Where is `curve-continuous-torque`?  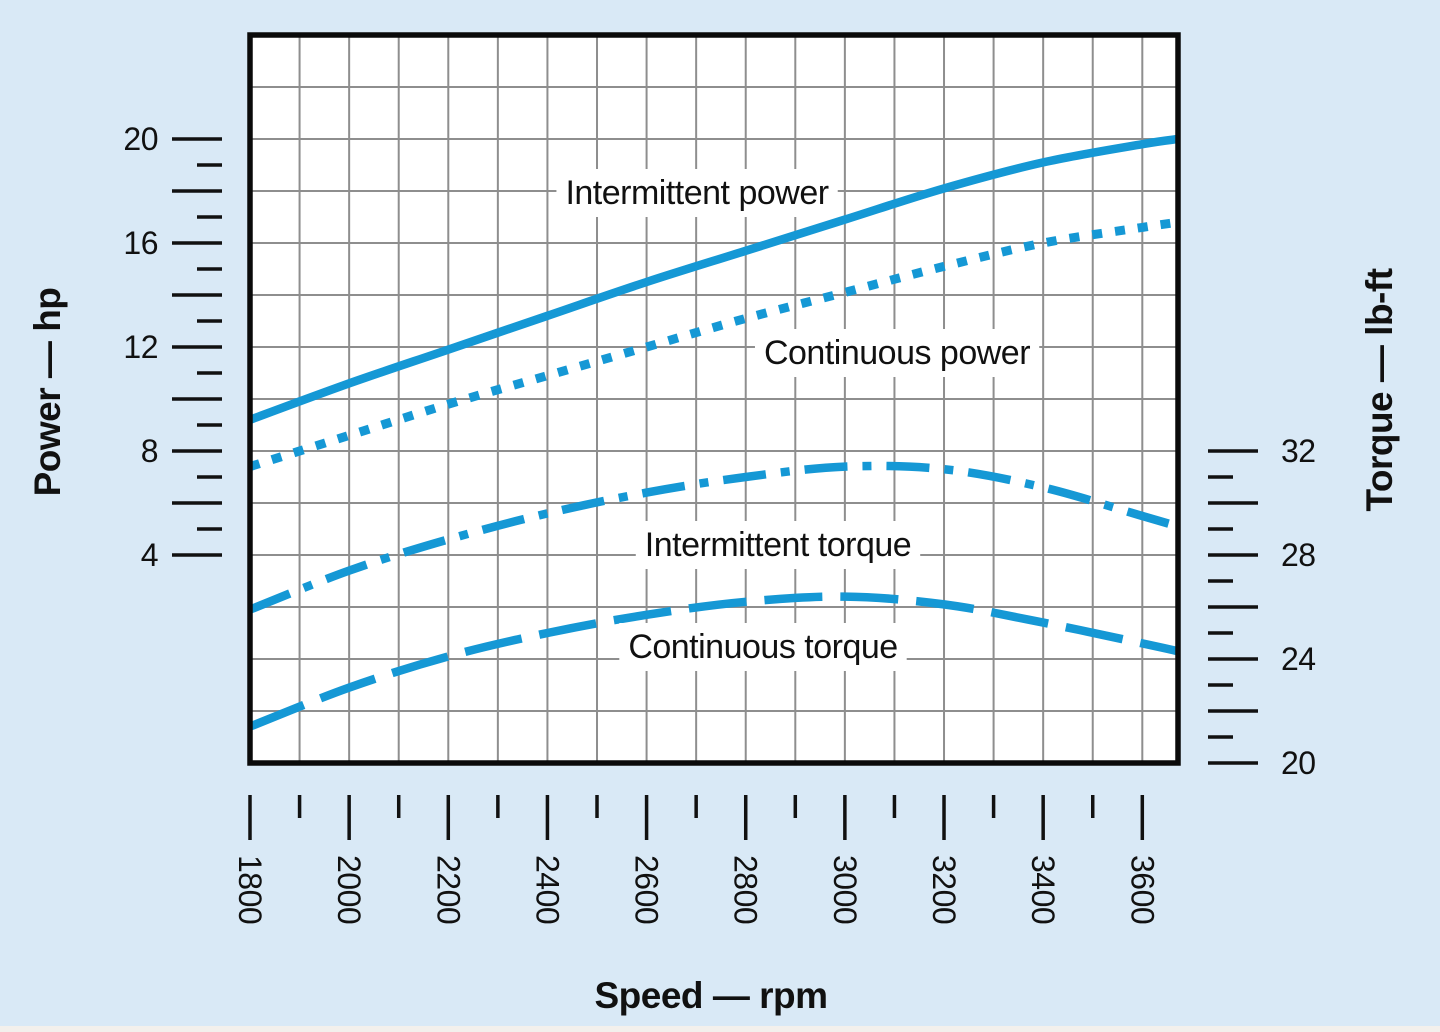
curve-continuous-torque is located at coordinates (714, 661).